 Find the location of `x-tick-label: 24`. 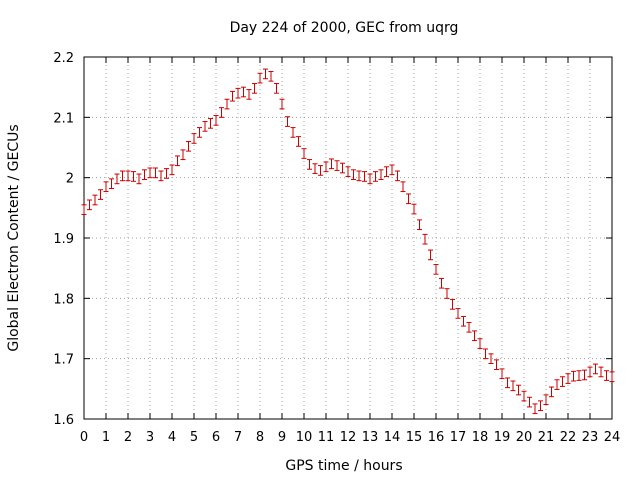

x-tick-label: 24 is located at coordinates (612, 437).